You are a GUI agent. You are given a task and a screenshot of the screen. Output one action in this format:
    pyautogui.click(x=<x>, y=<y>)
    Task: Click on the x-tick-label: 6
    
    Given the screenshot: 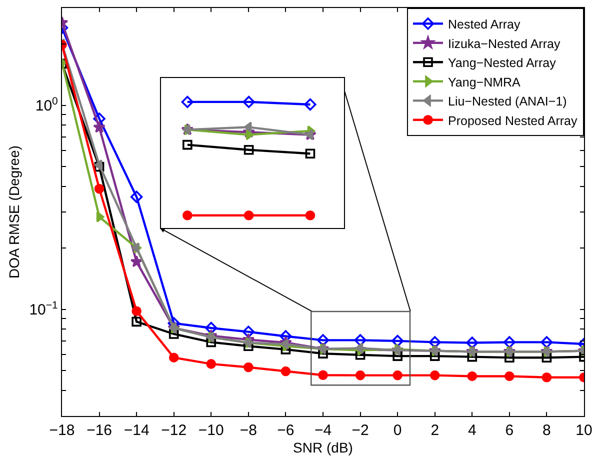 What is the action you would take?
    pyautogui.click(x=509, y=431)
    